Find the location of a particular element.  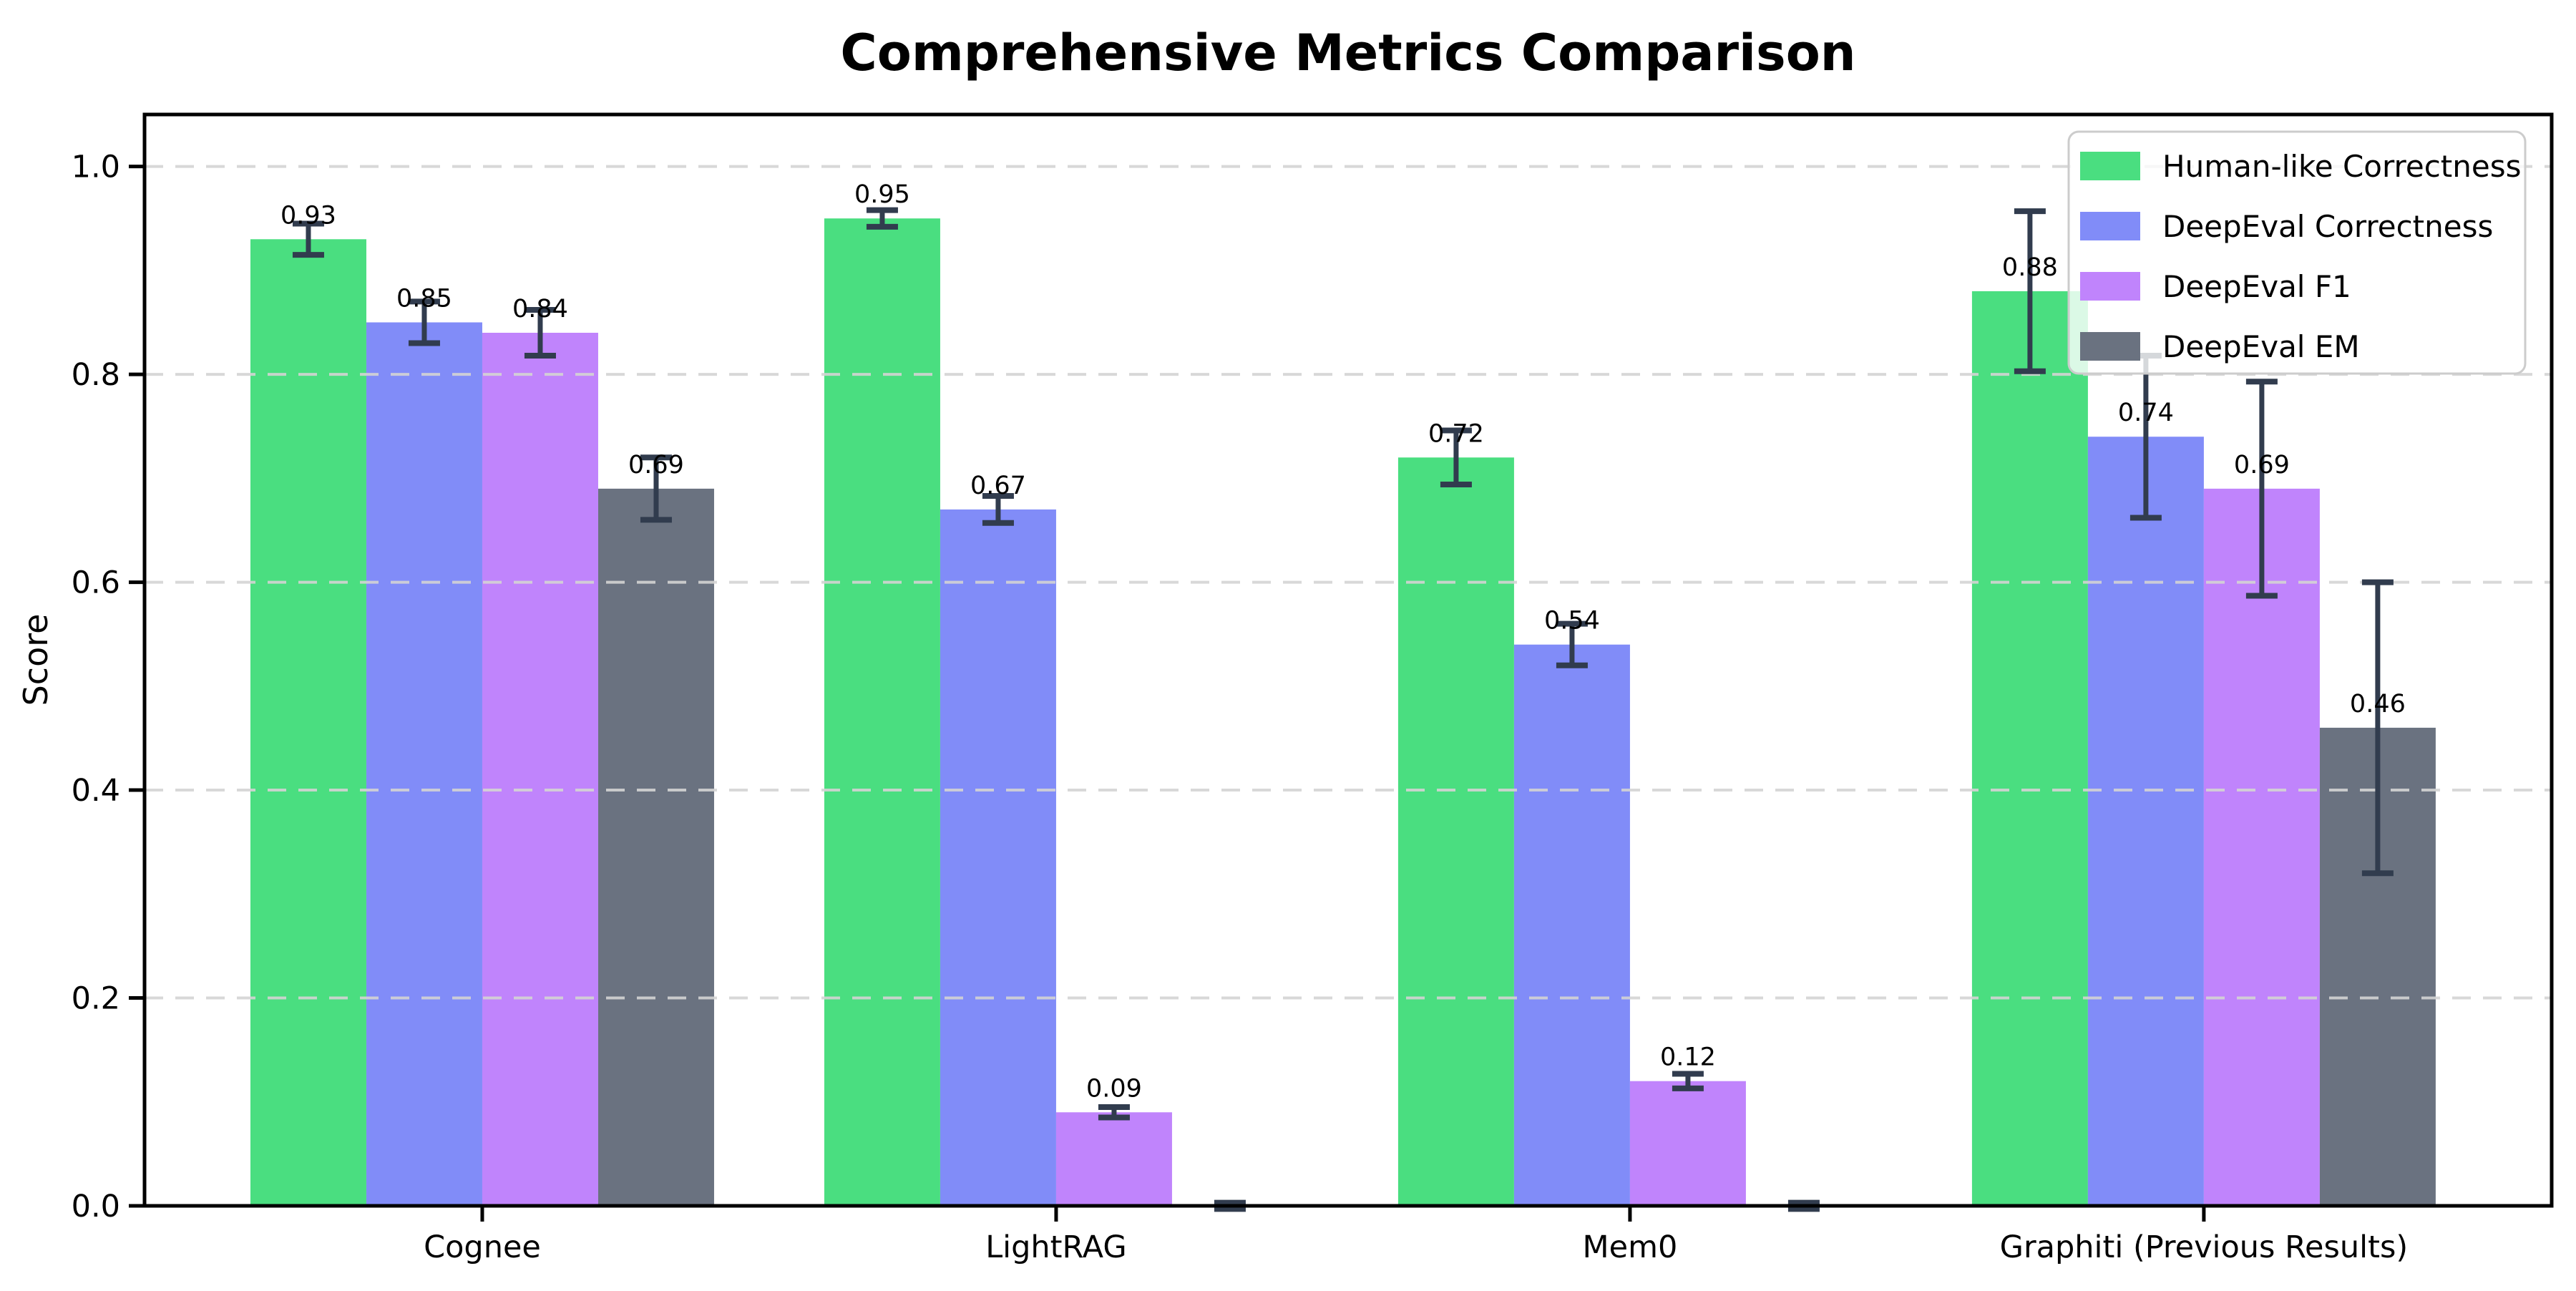

value-label: 0.67 is located at coordinates (998, 486).